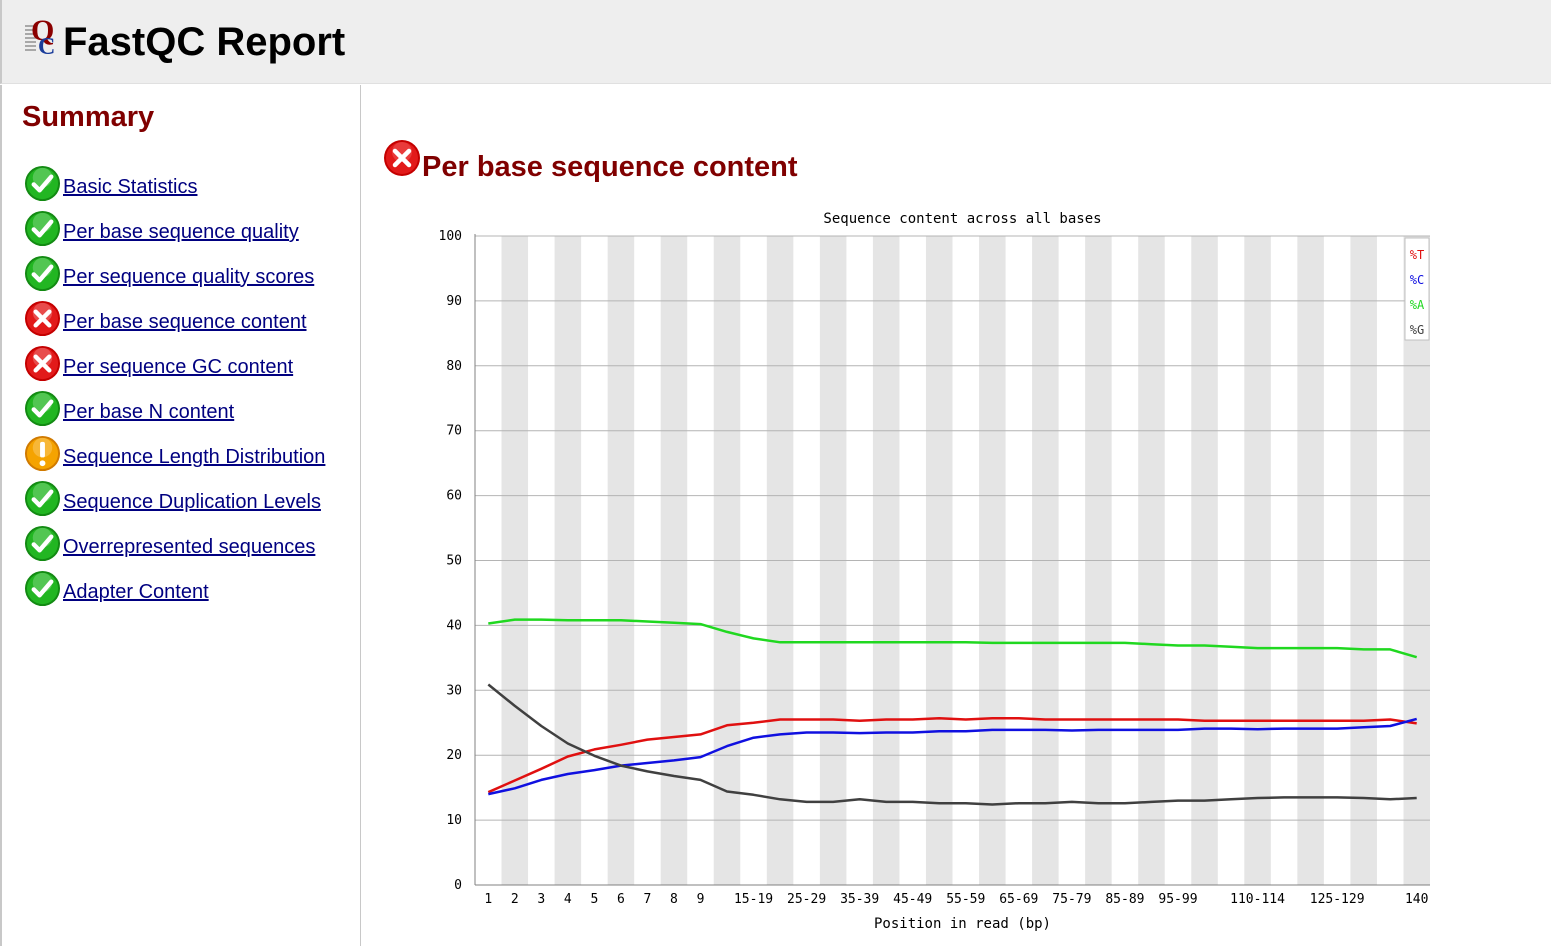 The image size is (1551, 946). Describe the element at coordinates (454, 301) in the screenshot. I see `y-tick-label: 90` at that location.